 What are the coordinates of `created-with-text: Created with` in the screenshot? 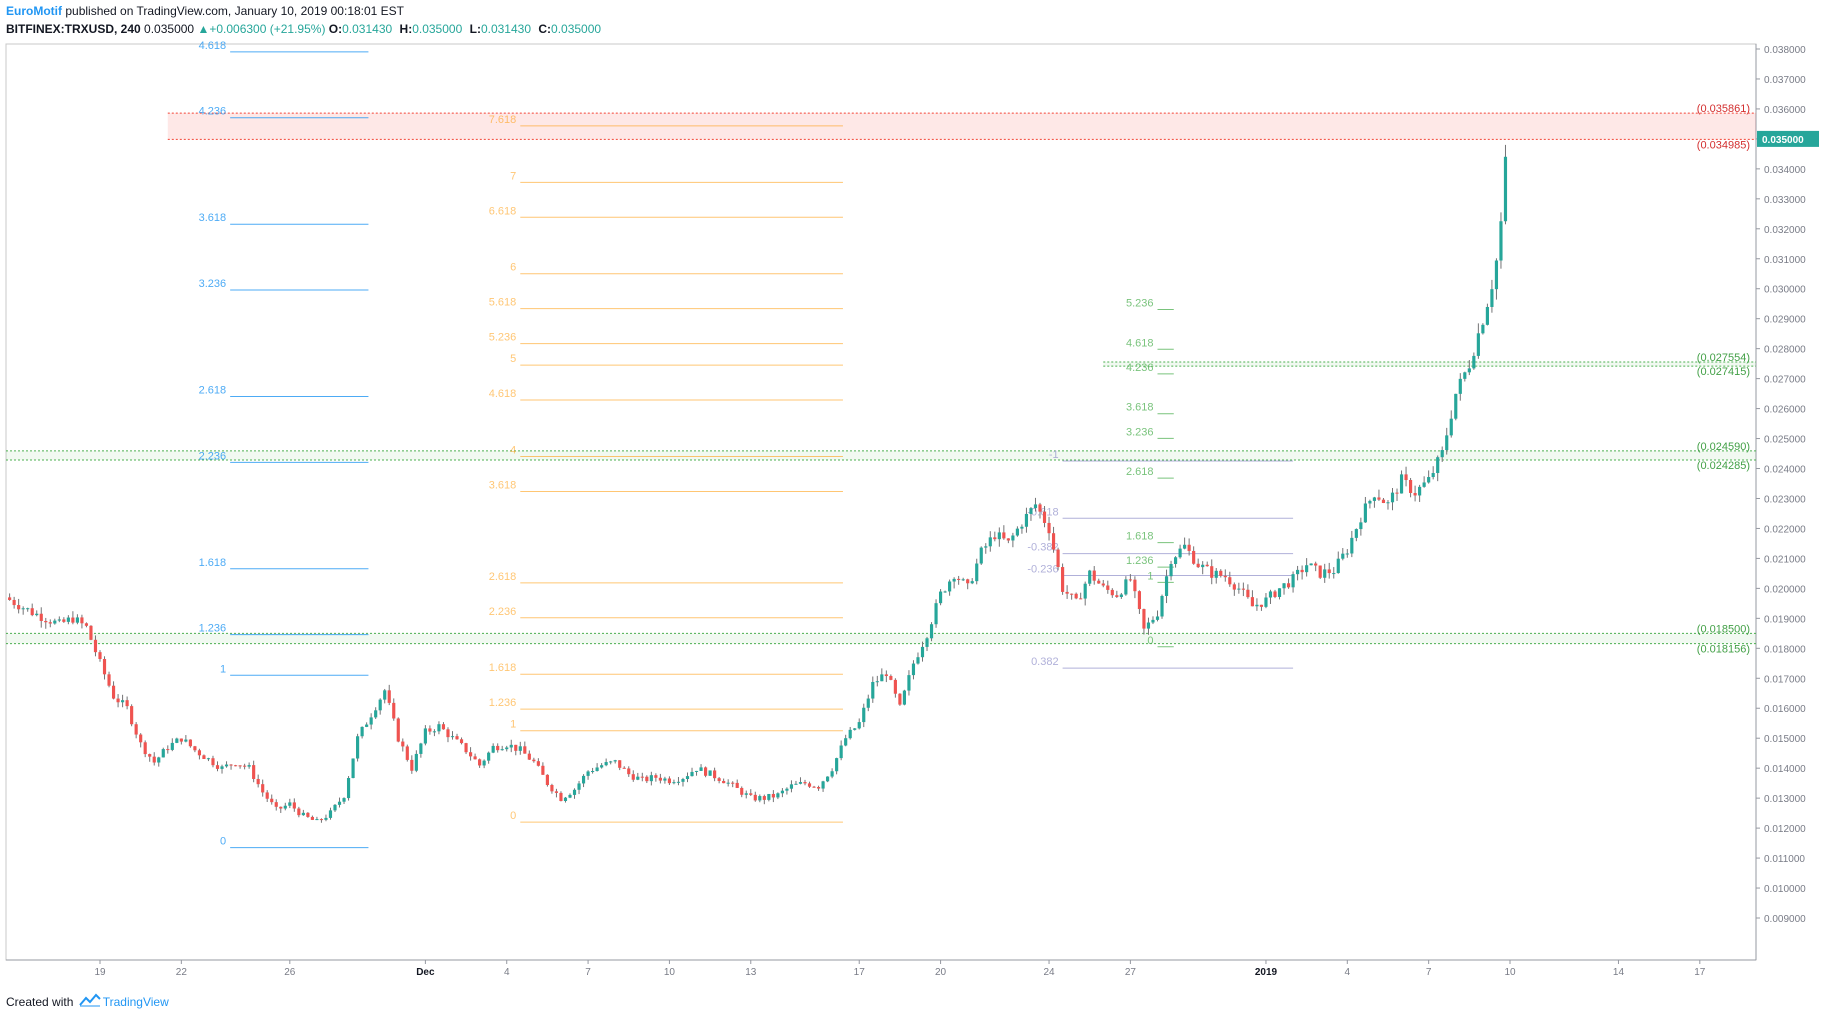 It's located at (40, 1002).